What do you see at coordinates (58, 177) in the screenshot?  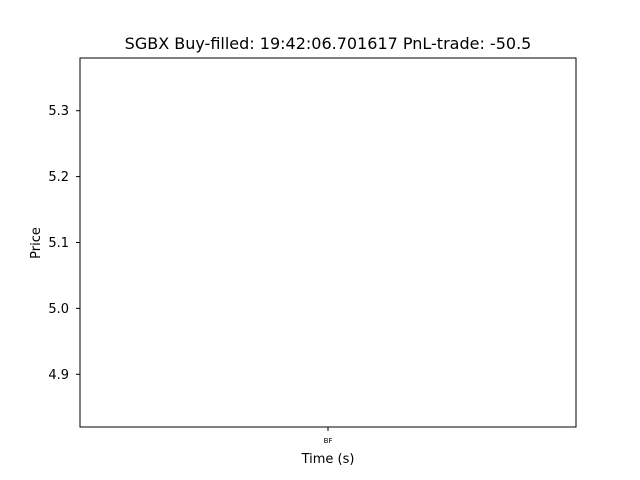 I see `y-tick-label: 5.2` at bounding box center [58, 177].